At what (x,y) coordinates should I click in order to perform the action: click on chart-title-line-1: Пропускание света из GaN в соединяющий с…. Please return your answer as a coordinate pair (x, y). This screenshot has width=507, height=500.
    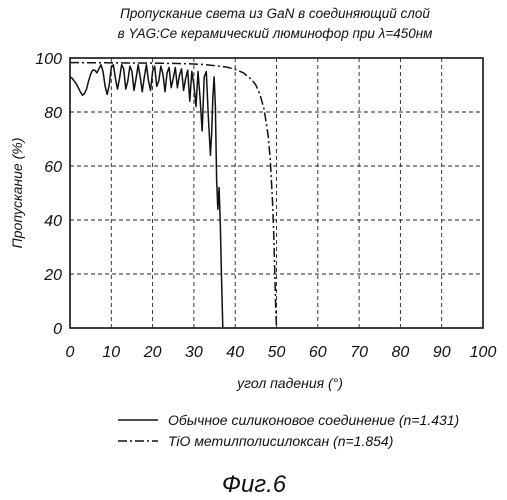
    Looking at the image, I should click on (275, 13).